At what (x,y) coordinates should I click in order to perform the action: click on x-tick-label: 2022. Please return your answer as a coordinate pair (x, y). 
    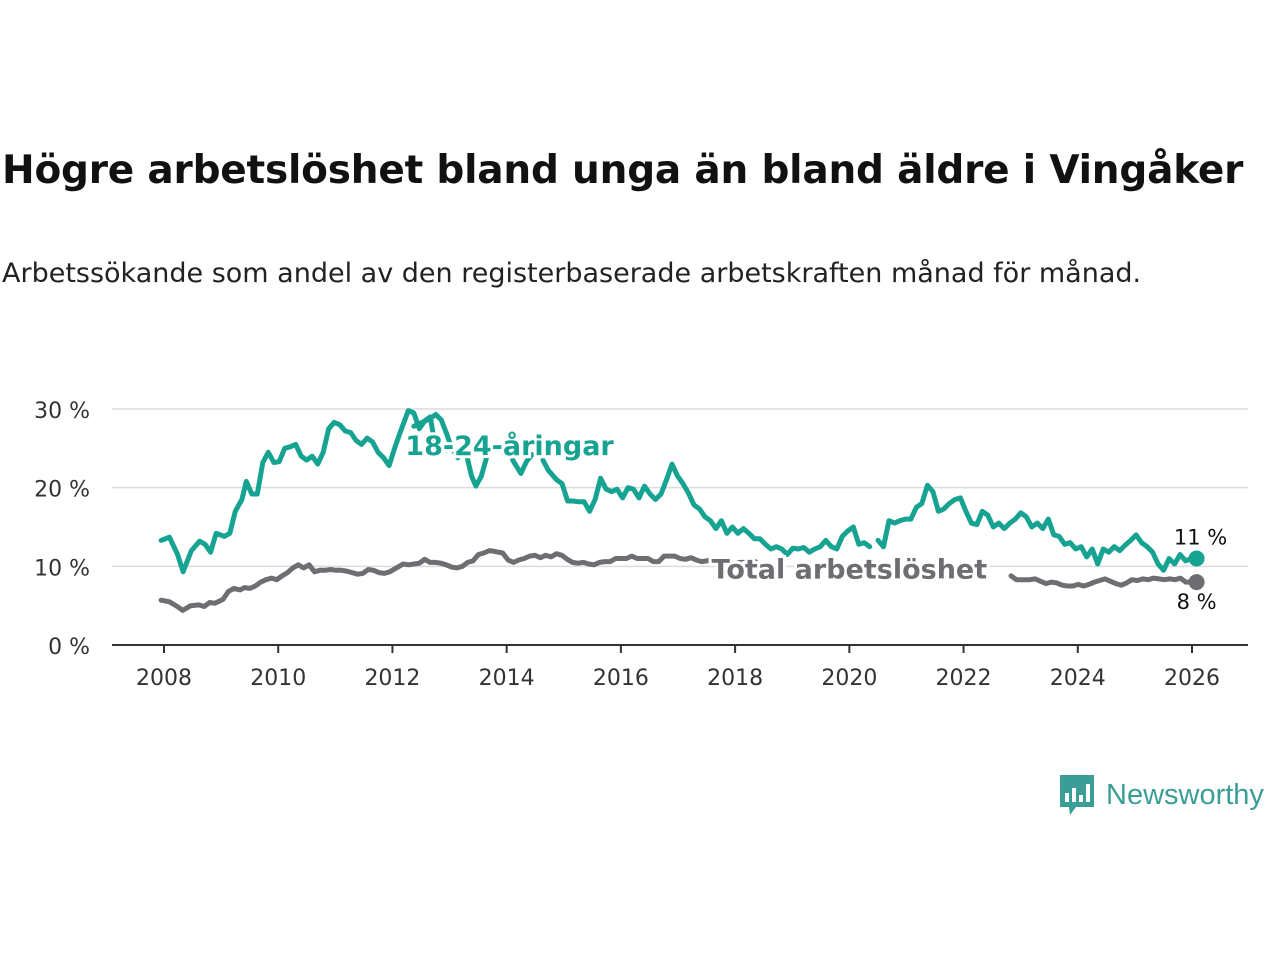
    Looking at the image, I should click on (964, 678).